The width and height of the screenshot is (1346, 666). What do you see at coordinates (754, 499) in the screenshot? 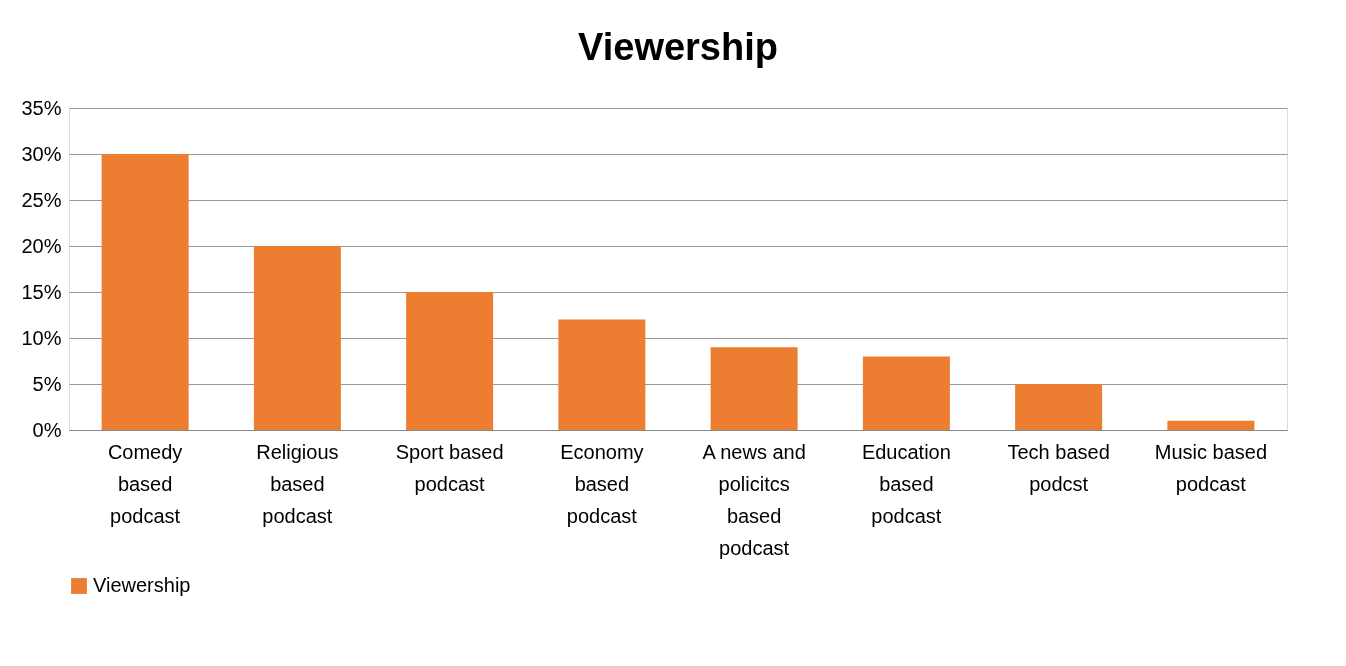
I see `x-tick-label: A news and policitcs based podcast` at bounding box center [754, 499].